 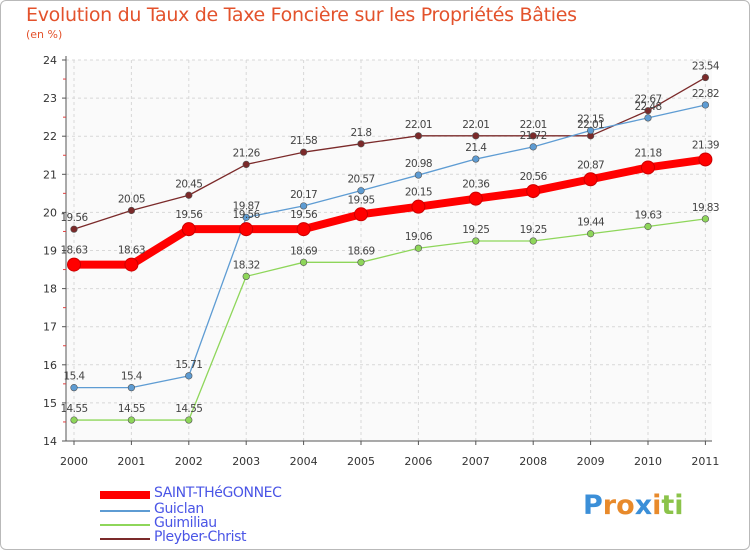 I want to click on data-label: 21.18, so click(x=647, y=153).